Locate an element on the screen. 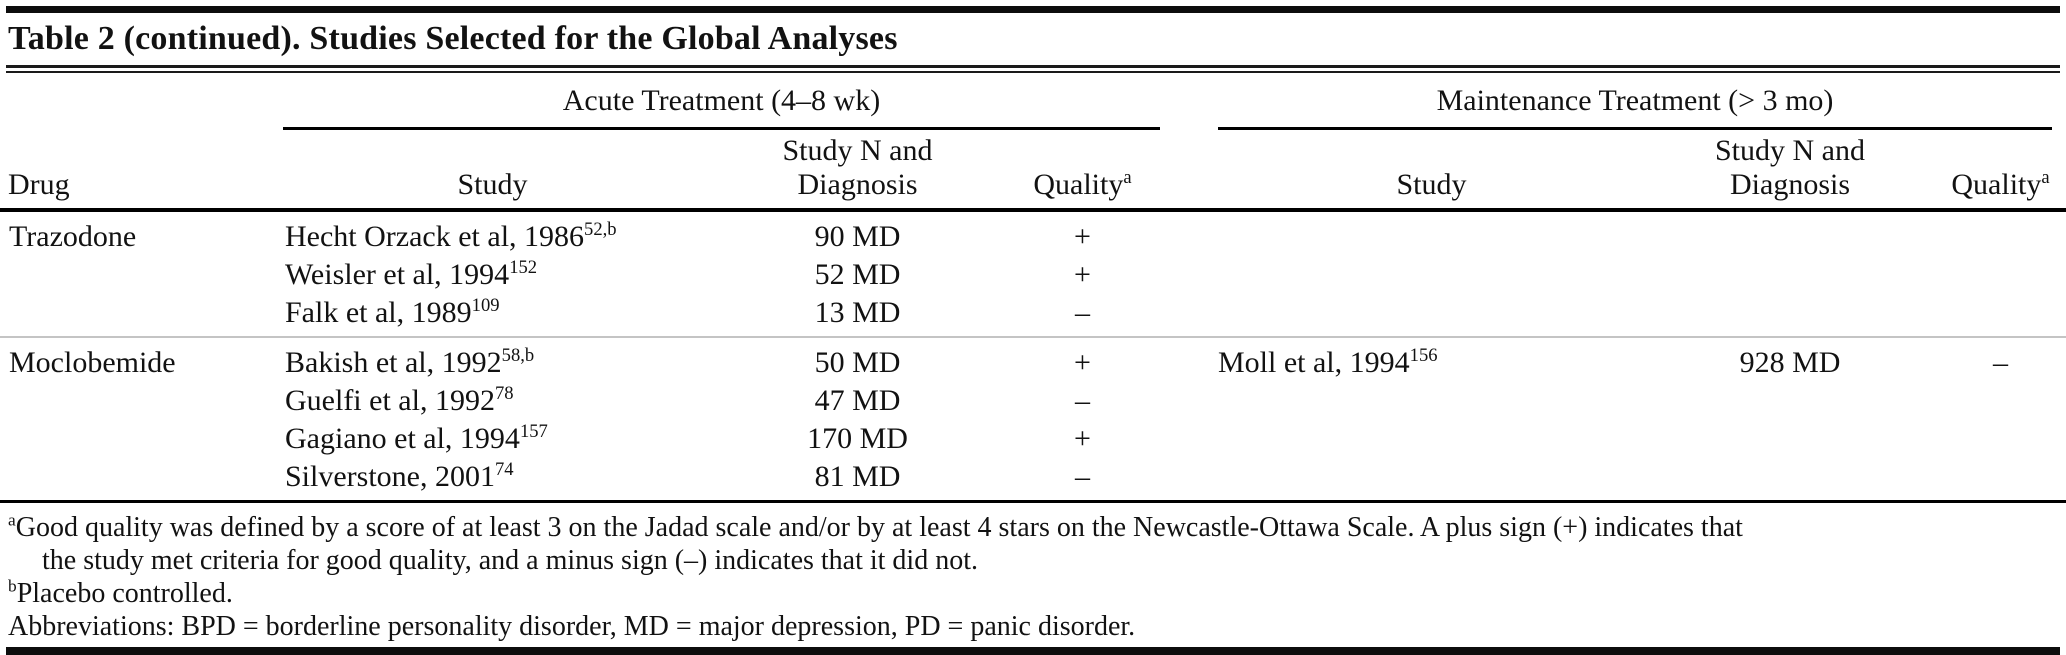  study-cell: Hecht Orzack et al, 198652,b is located at coordinates (492, 233).